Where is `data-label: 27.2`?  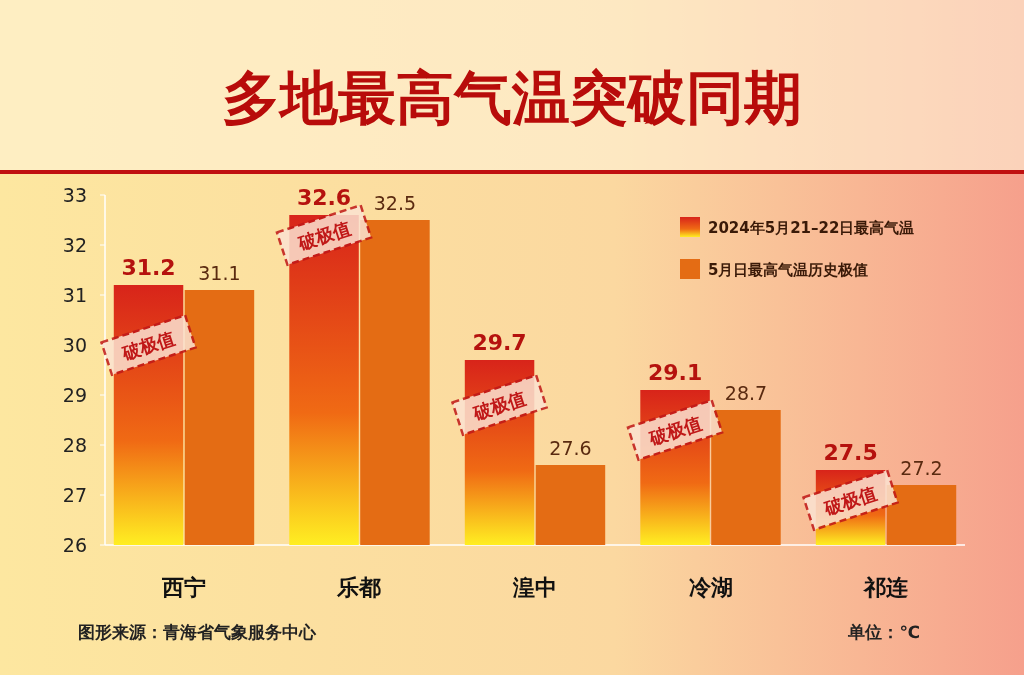
data-label: 27.2 is located at coordinates (921, 468).